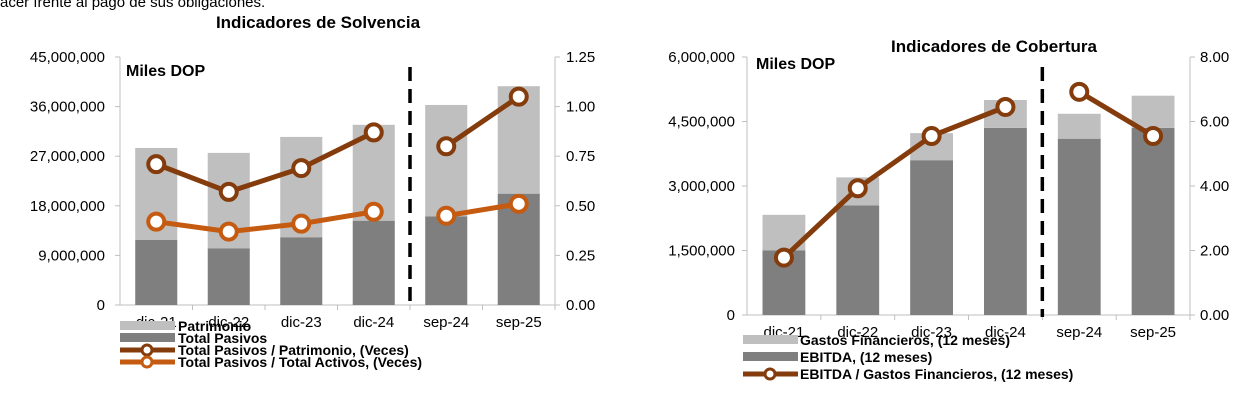 This screenshot has width=1251, height=419. I want to click on chart-1-x-tick-label: dic-24, so click(373, 322).